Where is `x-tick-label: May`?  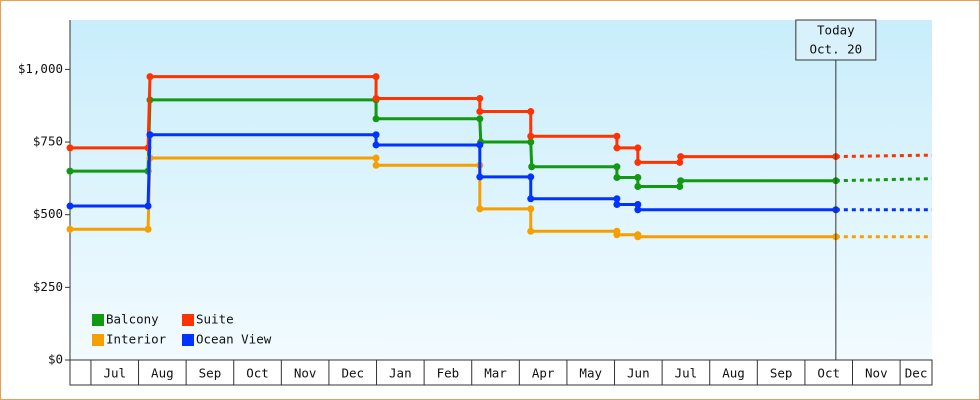 x-tick-label: May is located at coordinates (590, 373).